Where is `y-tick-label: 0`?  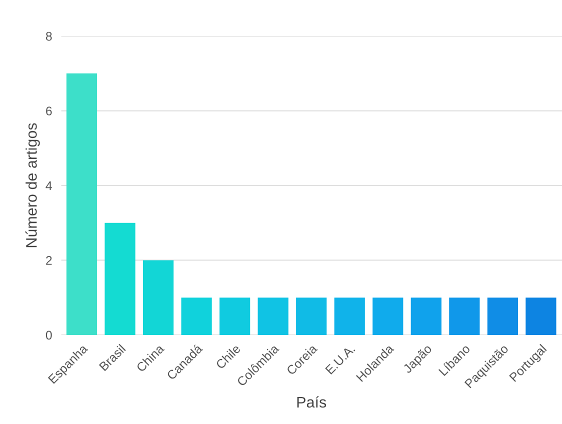
y-tick-label: 0 is located at coordinates (49, 335).